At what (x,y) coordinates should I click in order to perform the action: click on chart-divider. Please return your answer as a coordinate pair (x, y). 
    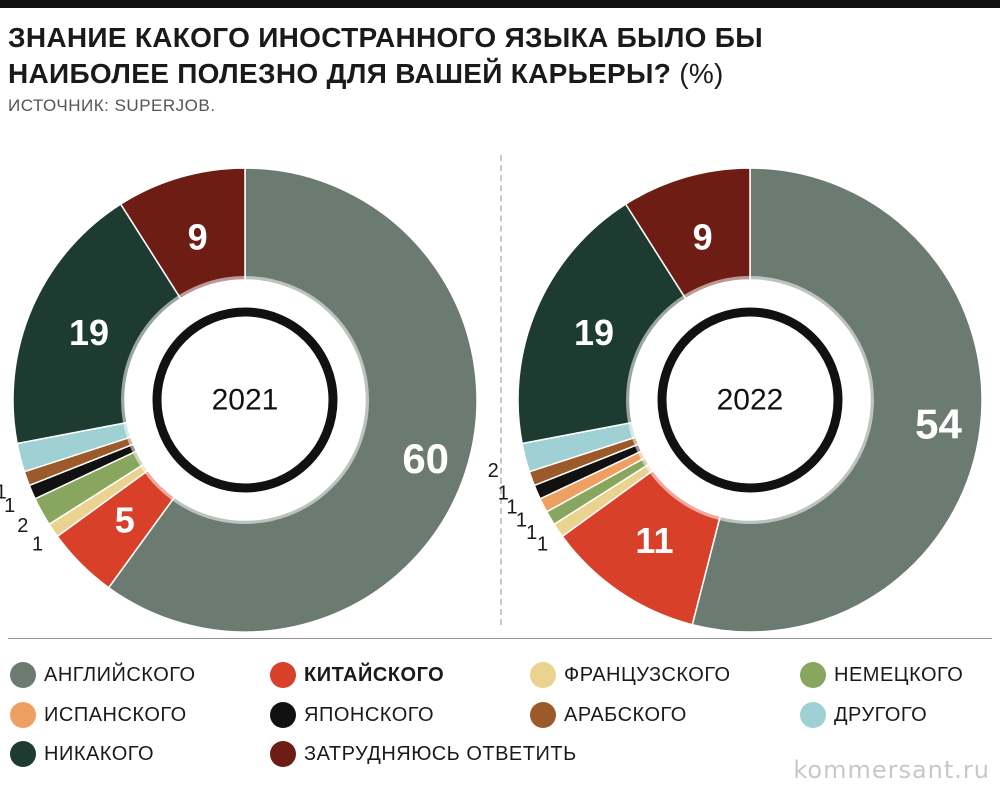
    Looking at the image, I should click on (501, 390).